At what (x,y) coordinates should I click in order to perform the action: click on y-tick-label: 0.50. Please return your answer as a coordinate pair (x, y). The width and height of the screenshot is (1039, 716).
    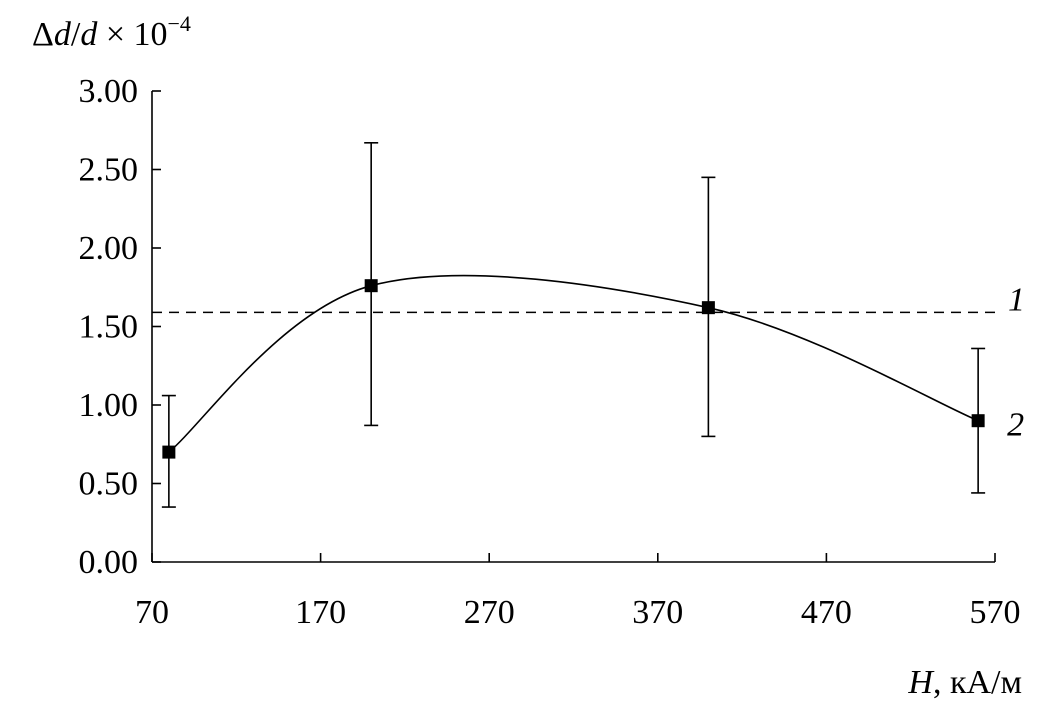
    Looking at the image, I should click on (109, 484).